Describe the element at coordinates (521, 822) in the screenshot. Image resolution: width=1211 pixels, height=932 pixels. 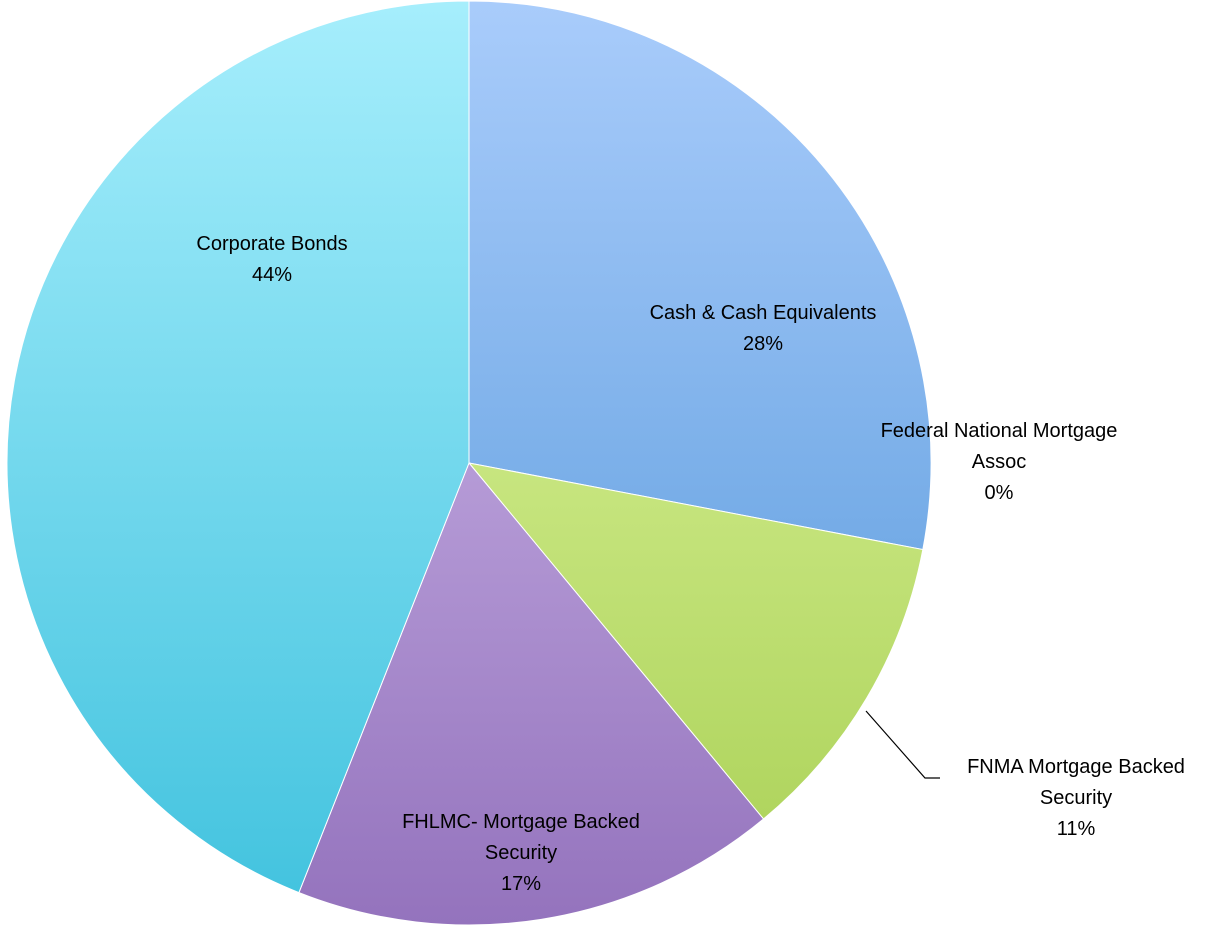
I see `slice-name-label: FHLMC- Mortgage Backed` at that location.